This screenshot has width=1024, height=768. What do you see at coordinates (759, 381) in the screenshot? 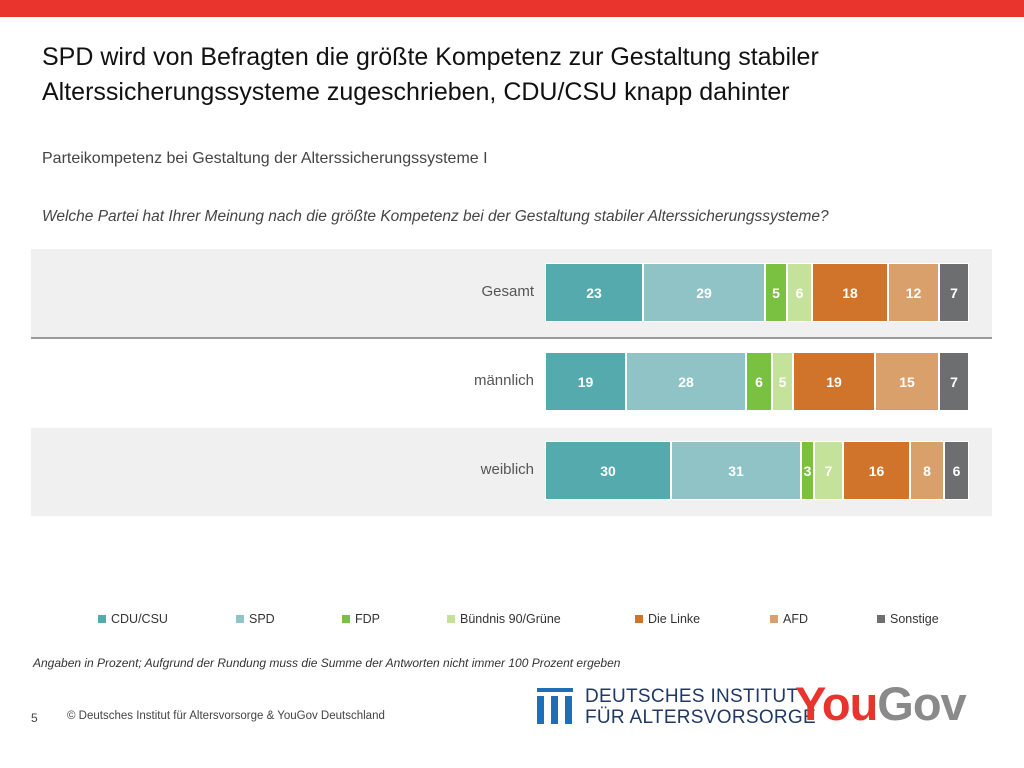
I see `bar-segment-männlich-fdp: 6` at bounding box center [759, 381].